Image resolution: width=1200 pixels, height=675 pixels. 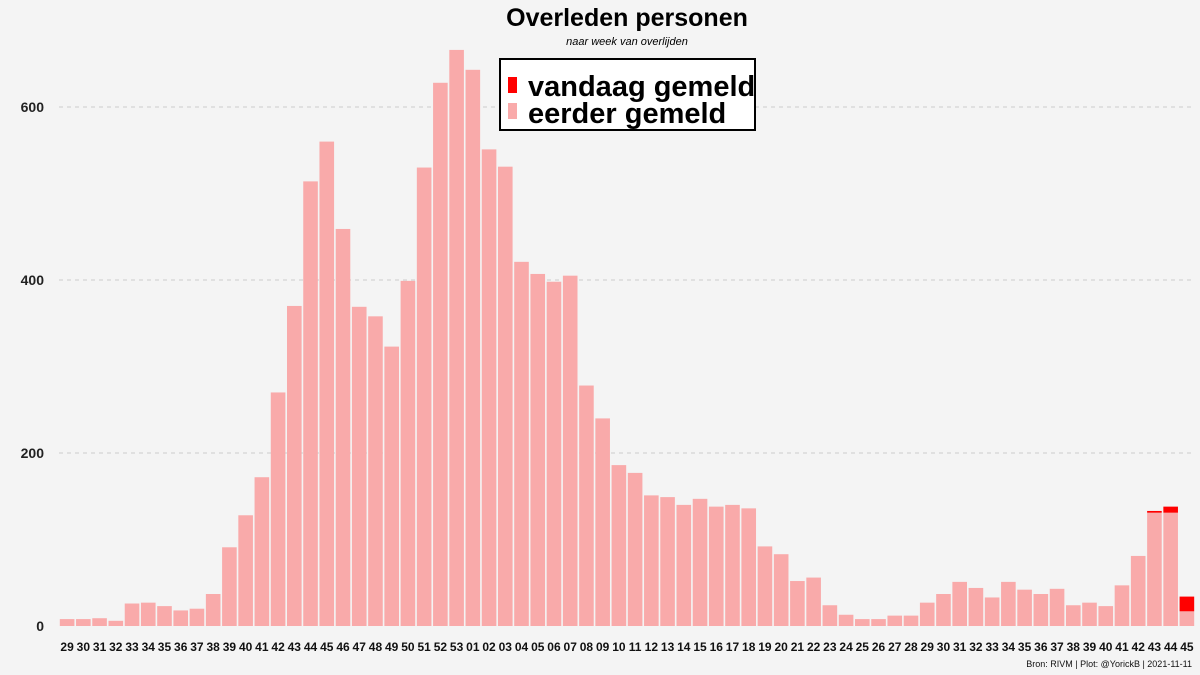 I want to click on x-tick-label: 51, so click(x=424, y=647).